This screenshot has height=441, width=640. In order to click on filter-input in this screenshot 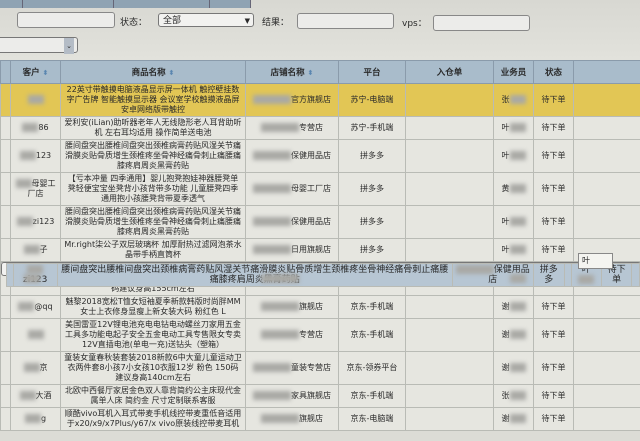, I will do `click(66, 20)`.